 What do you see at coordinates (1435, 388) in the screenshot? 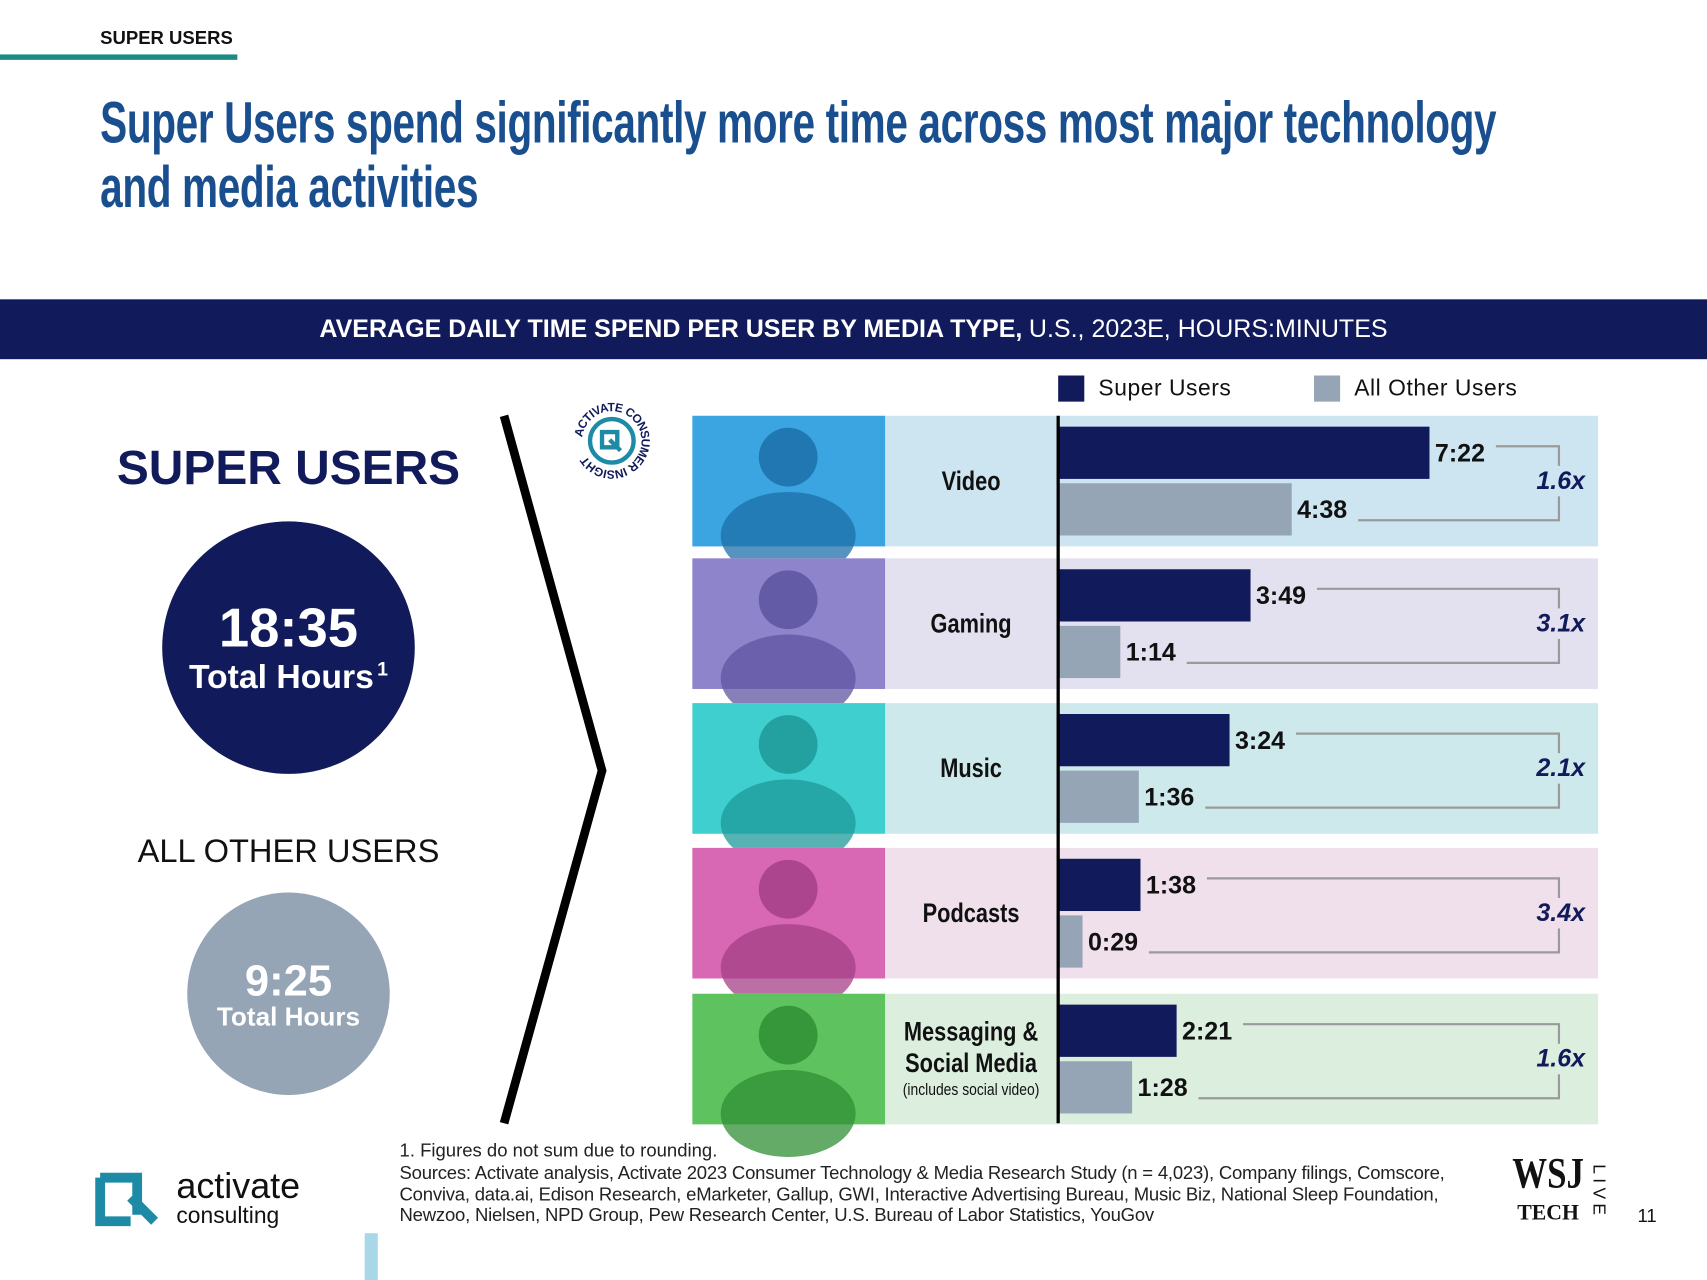
I see `legend-label: All Other Users` at bounding box center [1435, 388].